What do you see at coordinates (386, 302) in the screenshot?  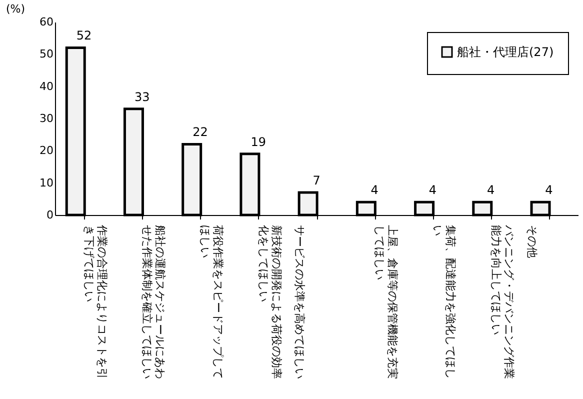 I see `x-tick-label: 上屋、倉庫等の保管機能を充実してほしい` at bounding box center [386, 302].